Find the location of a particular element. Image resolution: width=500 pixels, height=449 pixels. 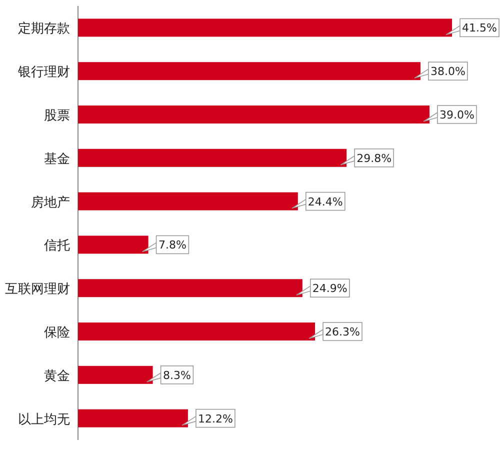

data-label: 26.3% is located at coordinates (342, 332).